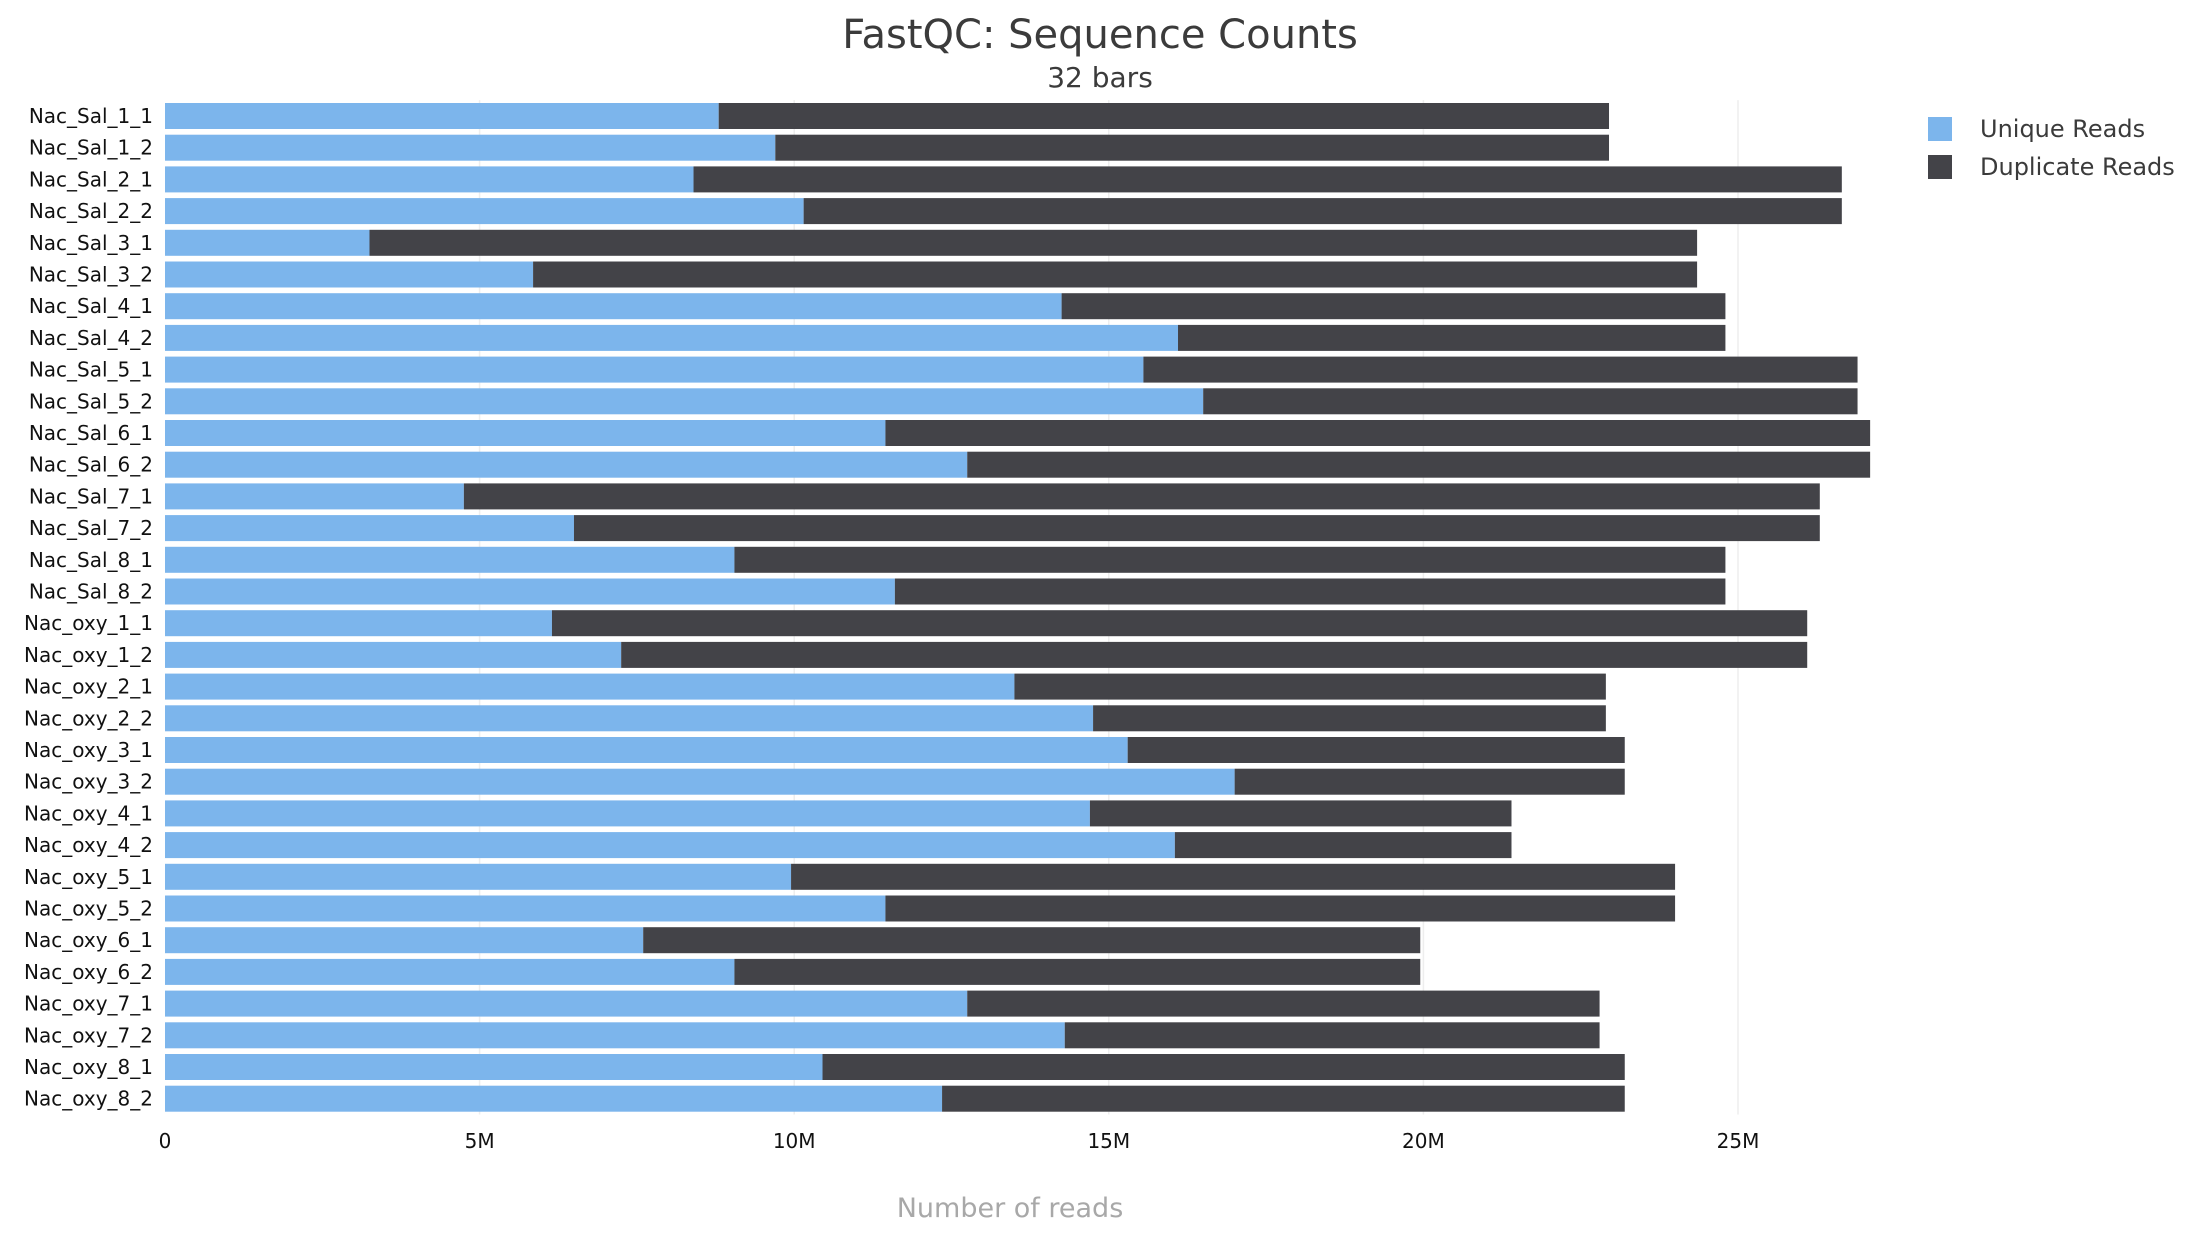  Describe the element at coordinates (91, 179) in the screenshot. I see `category-label: Nac_Sal_2_1` at that location.